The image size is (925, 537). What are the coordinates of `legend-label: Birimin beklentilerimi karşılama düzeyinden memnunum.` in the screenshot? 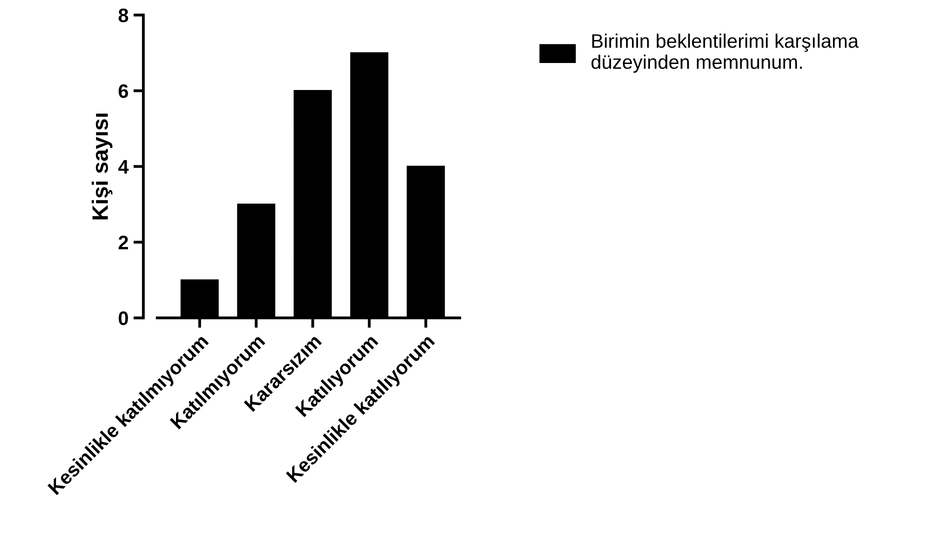 It's located at (725, 53).